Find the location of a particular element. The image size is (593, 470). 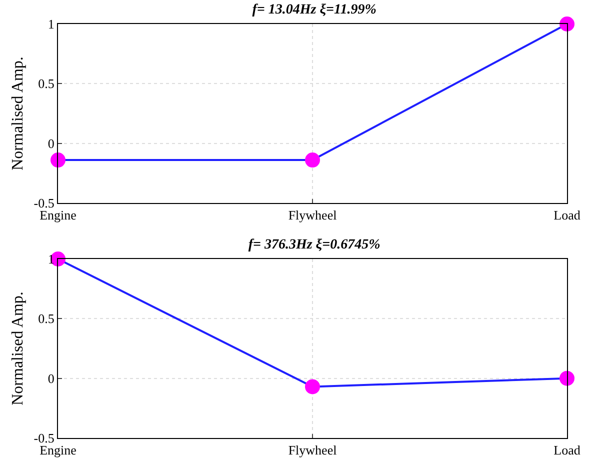

y-tick-label: 1 is located at coordinates (51, 24).